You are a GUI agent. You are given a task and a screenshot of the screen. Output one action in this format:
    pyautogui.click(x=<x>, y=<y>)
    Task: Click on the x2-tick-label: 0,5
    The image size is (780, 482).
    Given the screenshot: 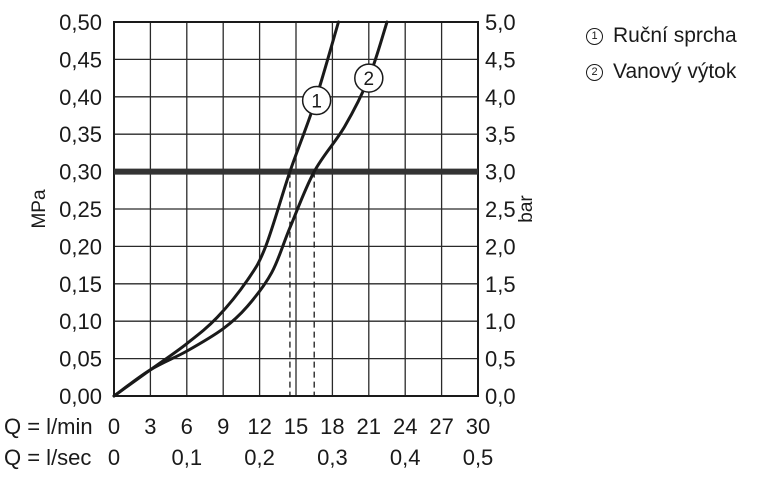 What is the action you would take?
    pyautogui.click(x=478, y=457)
    